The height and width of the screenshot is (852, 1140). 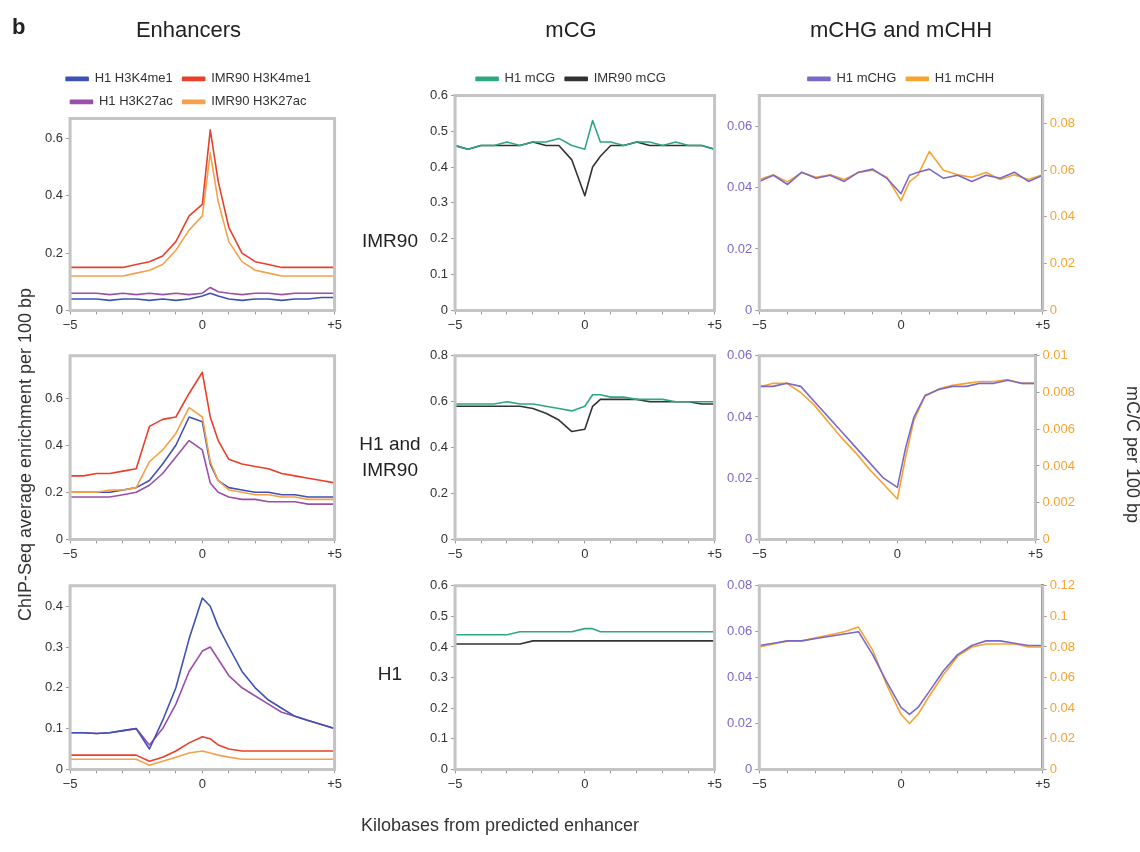 What do you see at coordinates (866, 78) in the screenshot?
I see `legend-label: H1 mCHG` at bounding box center [866, 78].